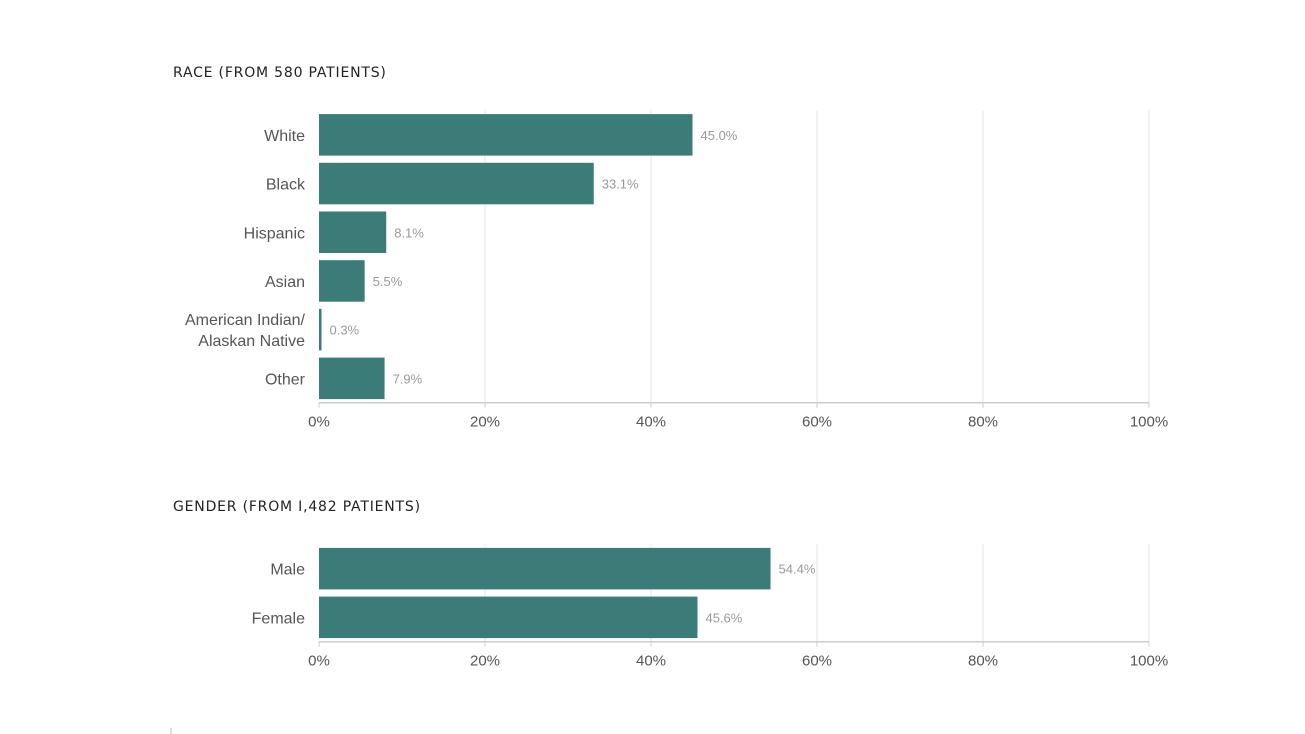 This screenshot has width=1305, height=734. Describe the element at coordinates (485, 422) in the screenshot. I see `race-x-tick-label-20: 20%` at that location.